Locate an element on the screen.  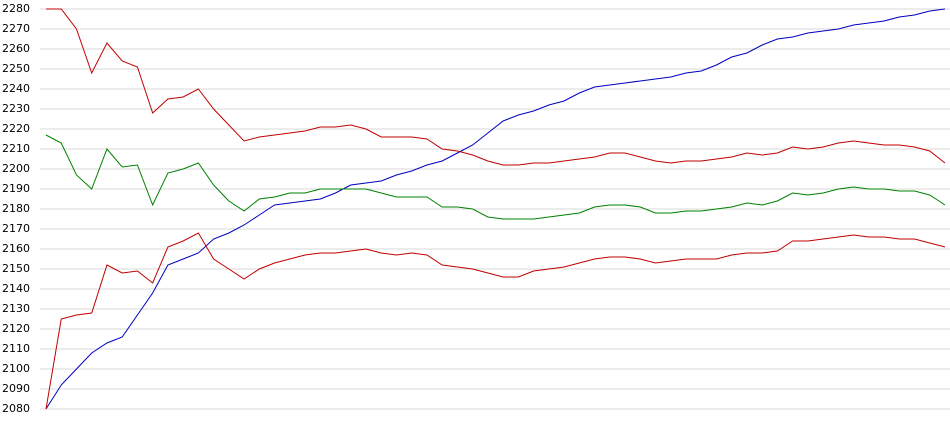
y-tick-label: 2220 is located at coordinates (16, 128).